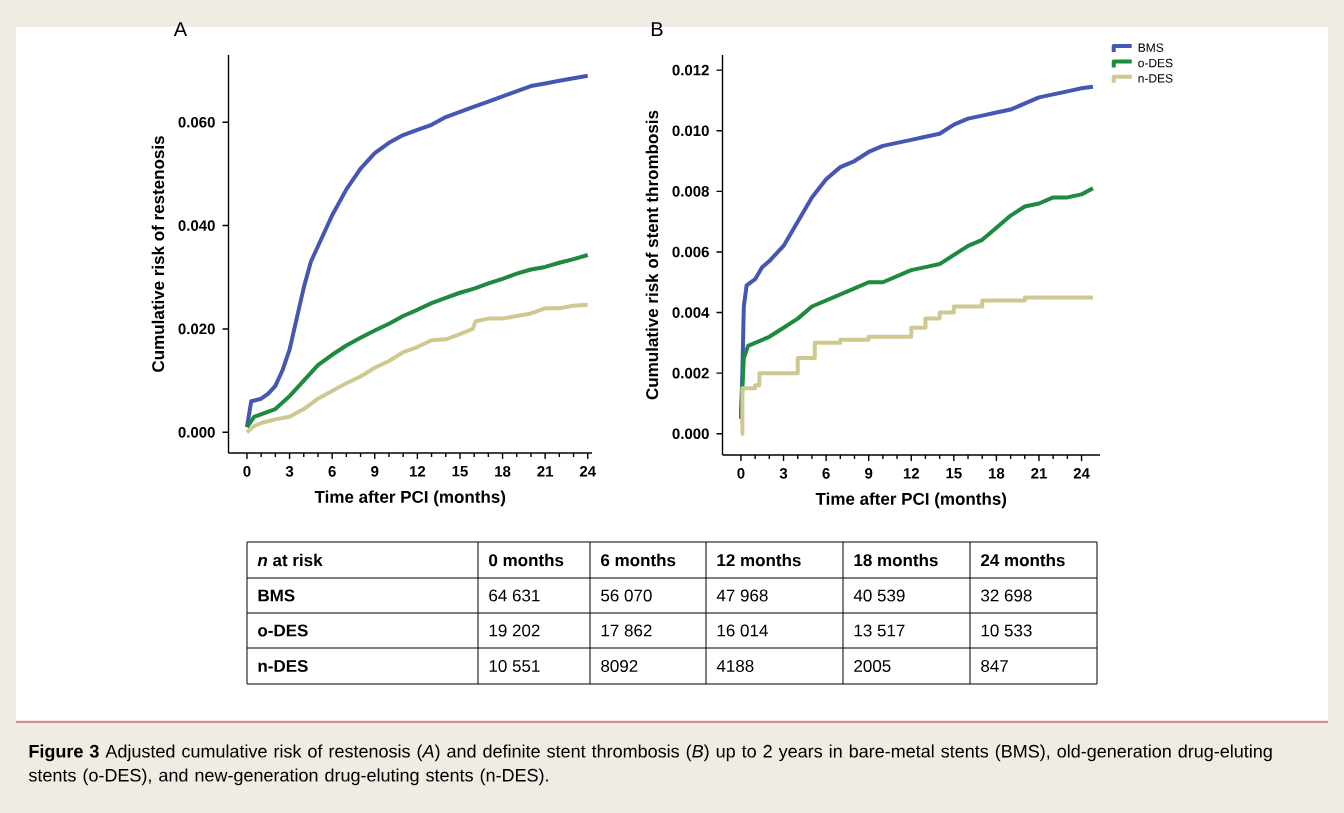 The image size is (1344, 813). What do you see at coordinates (158, 254) in the screenshot?
I see `y-axis-title: Cumulative risk of restenosis` at bounding box center [158, 254].